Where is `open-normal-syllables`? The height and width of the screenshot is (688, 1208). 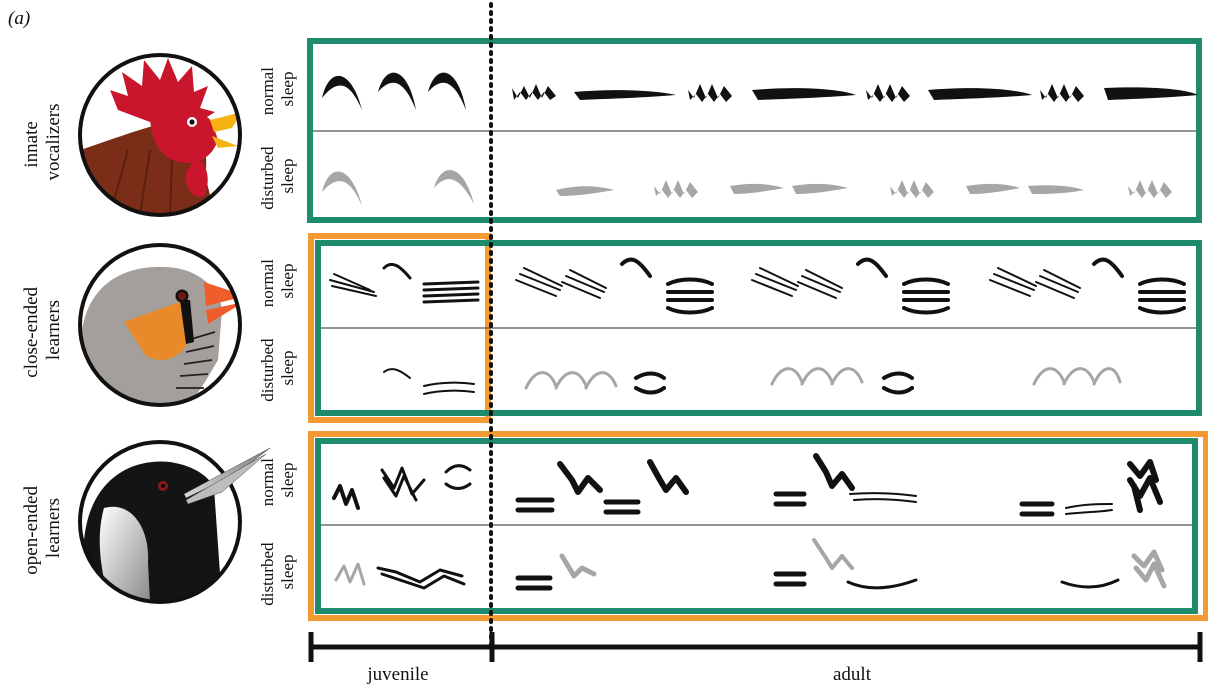
open-normal-syllables is located at coordinates (747, 485).